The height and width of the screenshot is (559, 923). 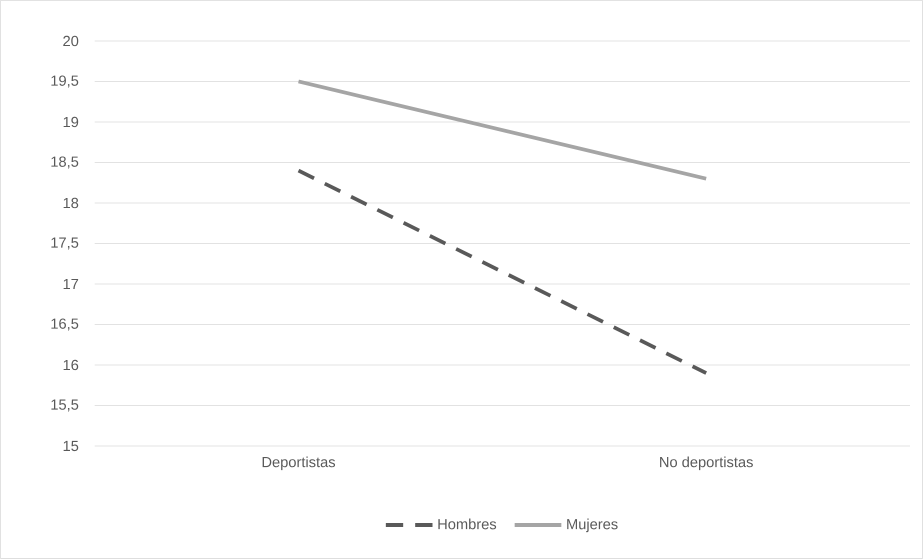 I want to click on y-tick-label: 20, so click(x=70, y=41).